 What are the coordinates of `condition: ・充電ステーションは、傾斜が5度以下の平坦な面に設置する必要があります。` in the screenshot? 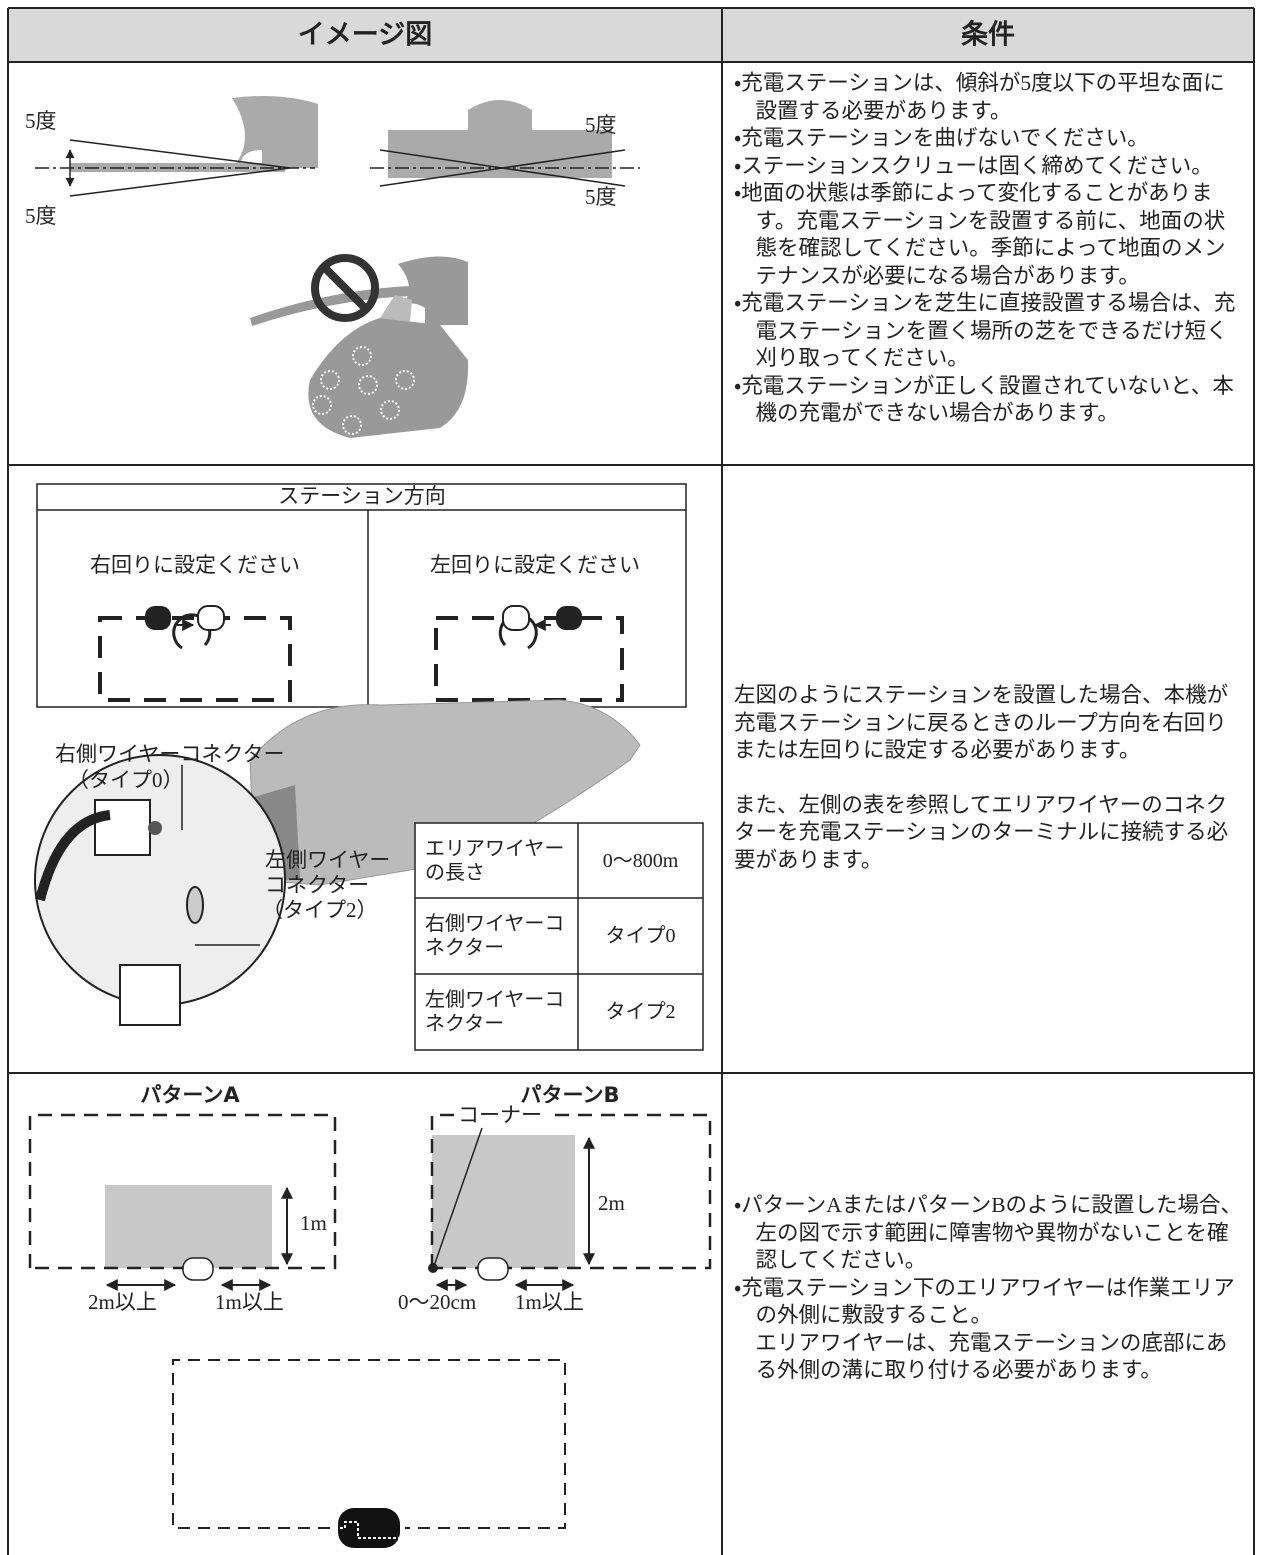 It's located at (979, 97).